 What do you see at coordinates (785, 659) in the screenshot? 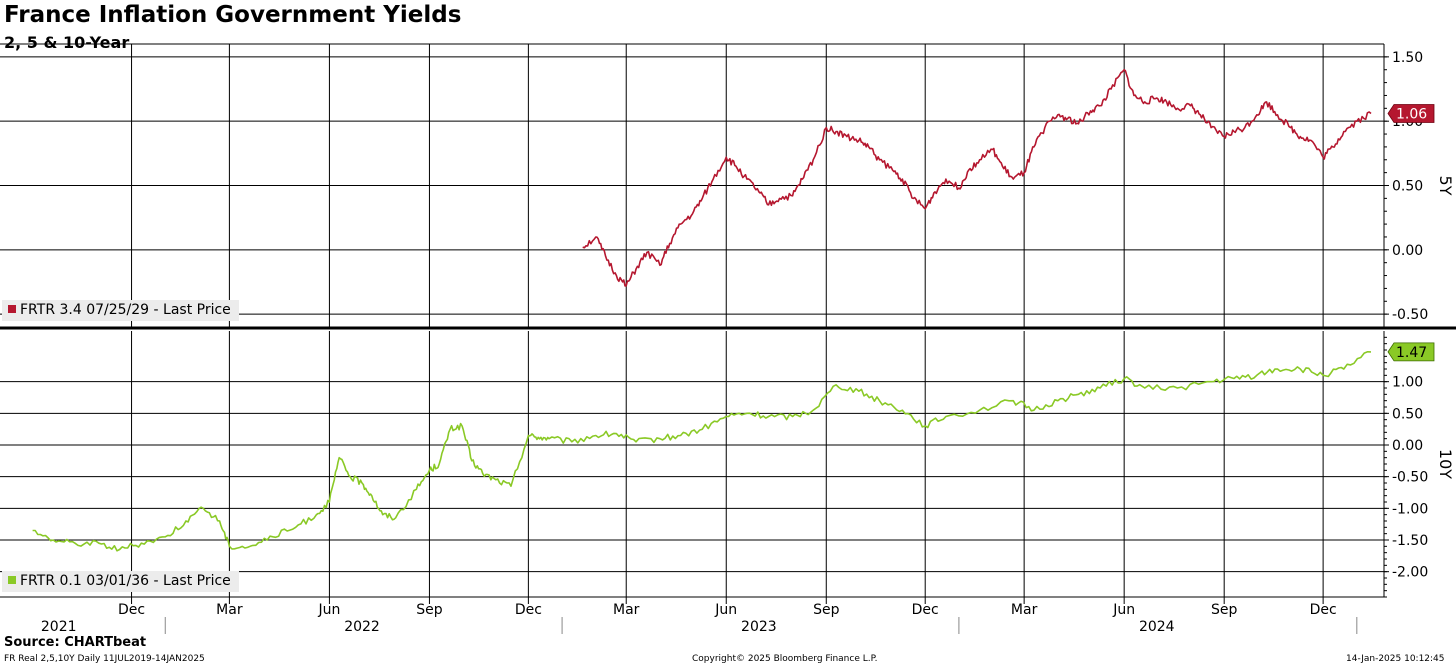
I see `footer-center: Copyright© 2025 Bloomberg Finance L.P.` at bounding box center [785, 659].